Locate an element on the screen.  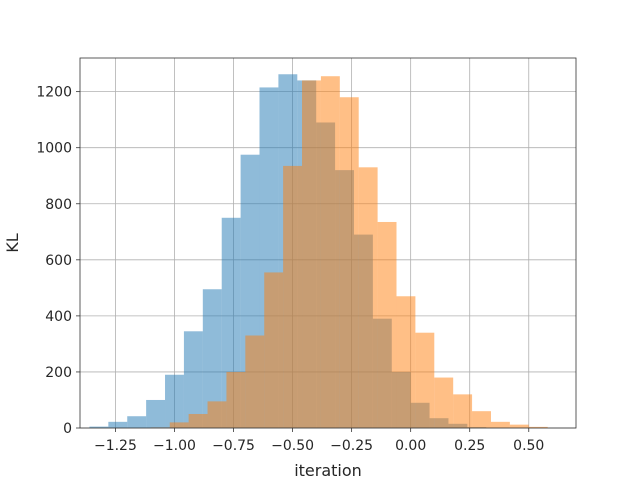
x-axis-ticks: −1.25 −1.00 −0.75 −0.50 −0.25 0.00 0.25 0.50 is located at coordinates (319, 441).